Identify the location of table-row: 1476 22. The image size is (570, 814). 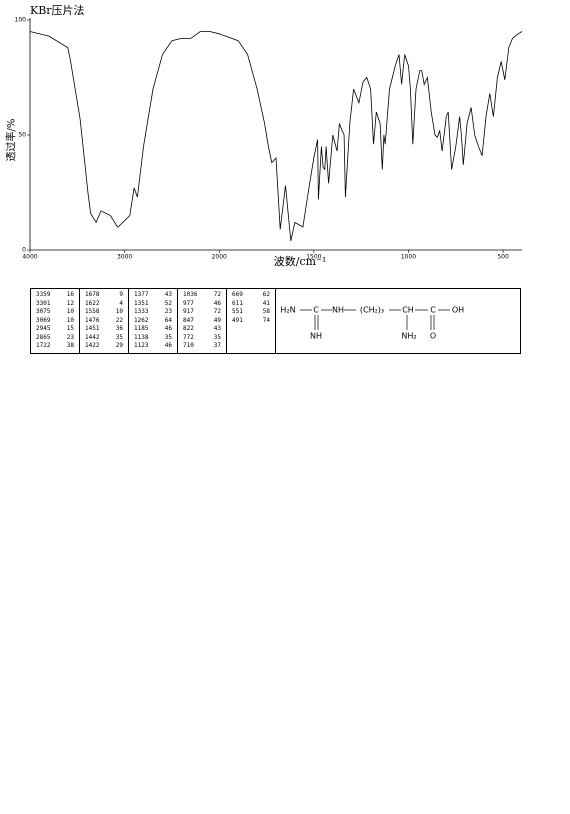
(104, 321).